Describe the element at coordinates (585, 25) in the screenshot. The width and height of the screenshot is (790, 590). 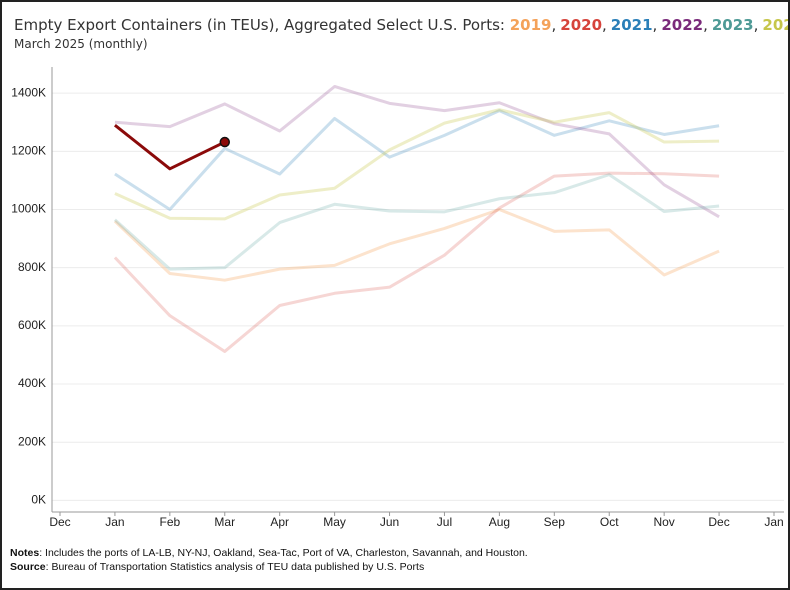
I see `legend-entry: 2020` at that location.